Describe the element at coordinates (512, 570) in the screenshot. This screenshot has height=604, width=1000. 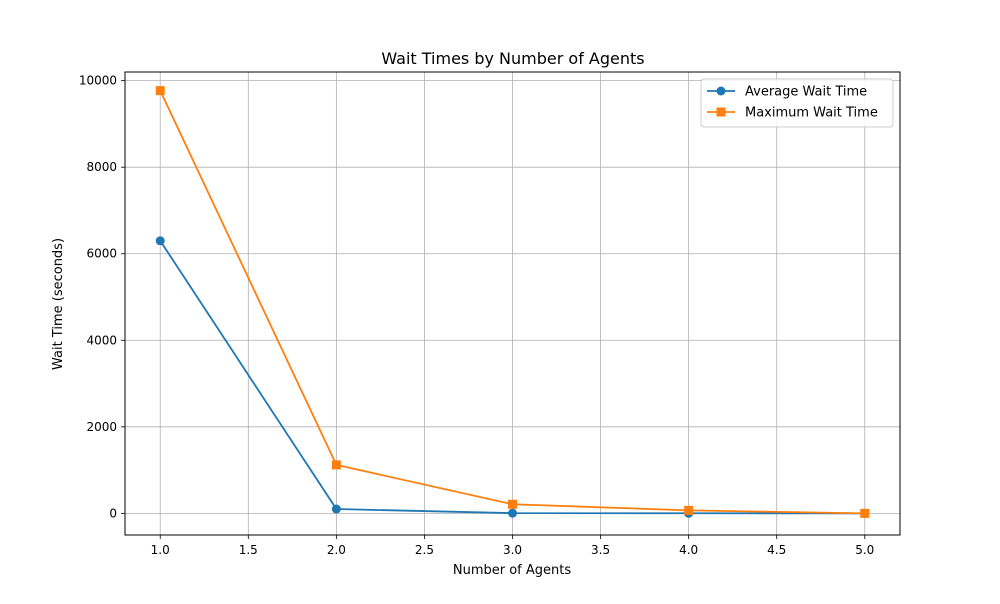
I see `x-axis-label: Number of Agents` at that location.